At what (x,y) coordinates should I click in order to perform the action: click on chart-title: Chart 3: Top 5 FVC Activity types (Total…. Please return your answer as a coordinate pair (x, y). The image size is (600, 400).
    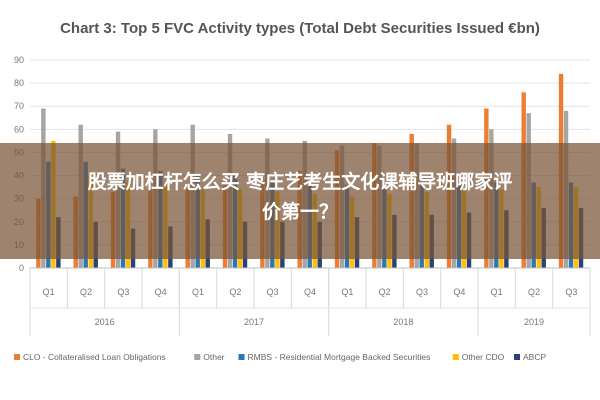
    Looking at the image, I should click on (300, 28).